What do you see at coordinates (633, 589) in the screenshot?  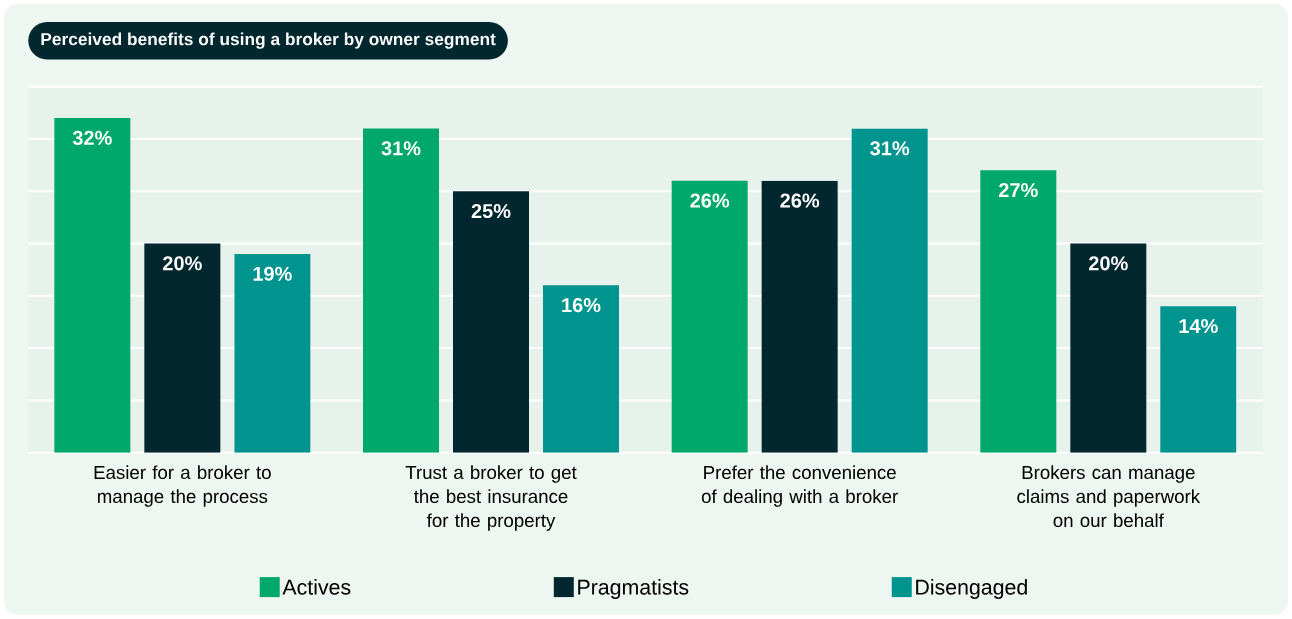 I see `legend-label: Pragmatists` at bounding box center [633, 589].